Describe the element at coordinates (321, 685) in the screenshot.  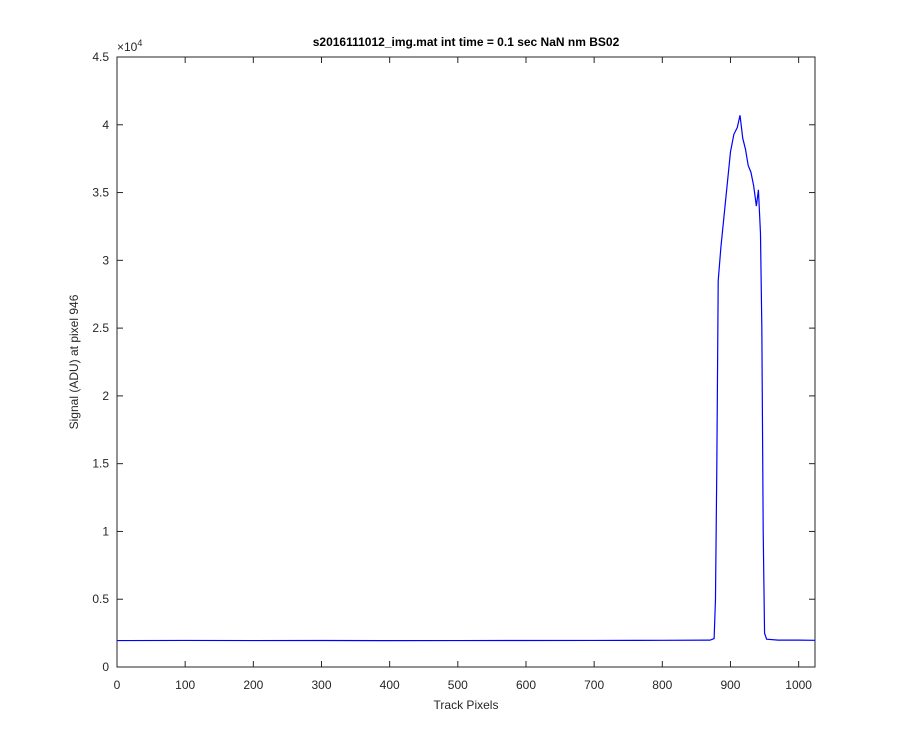
I see `x-tick-label: 300` at that location.